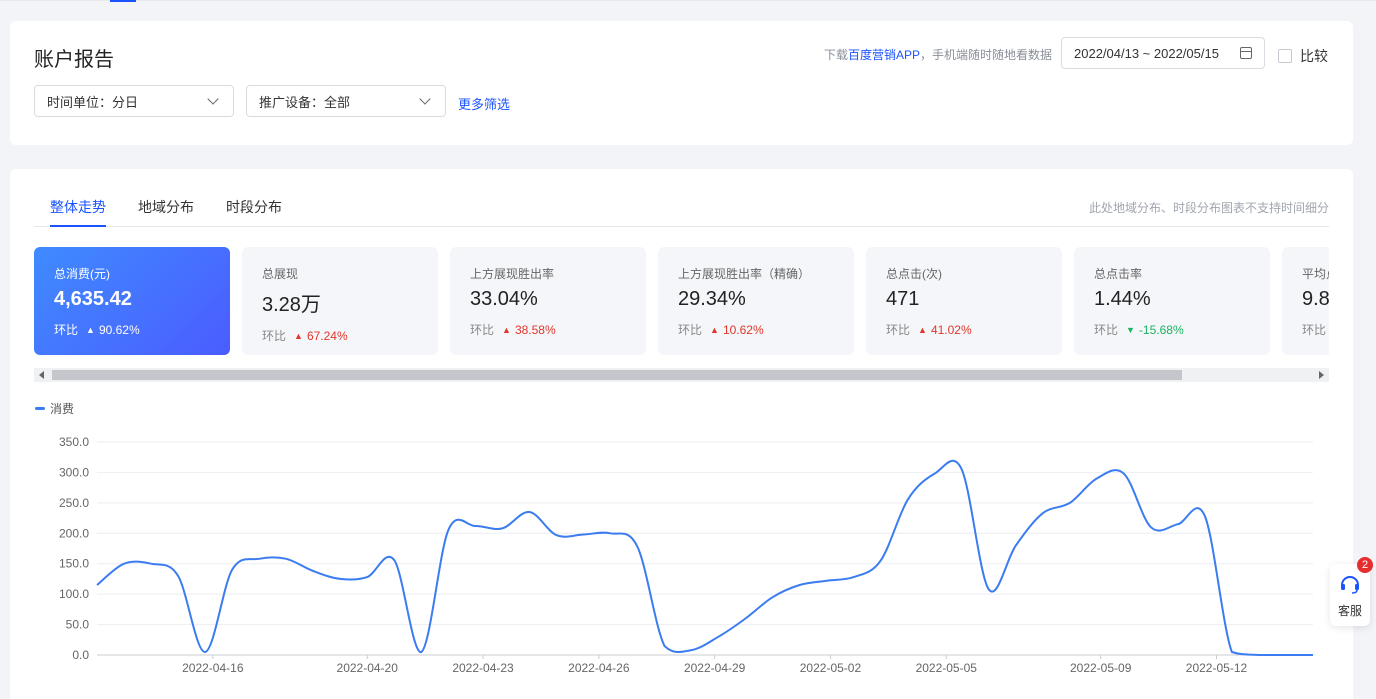 The image size is (1376, 699). What do you see at coordinates (54, 408) in the screenshot?
I see `chart-legend: 消费` at bounding box center [54, 408].